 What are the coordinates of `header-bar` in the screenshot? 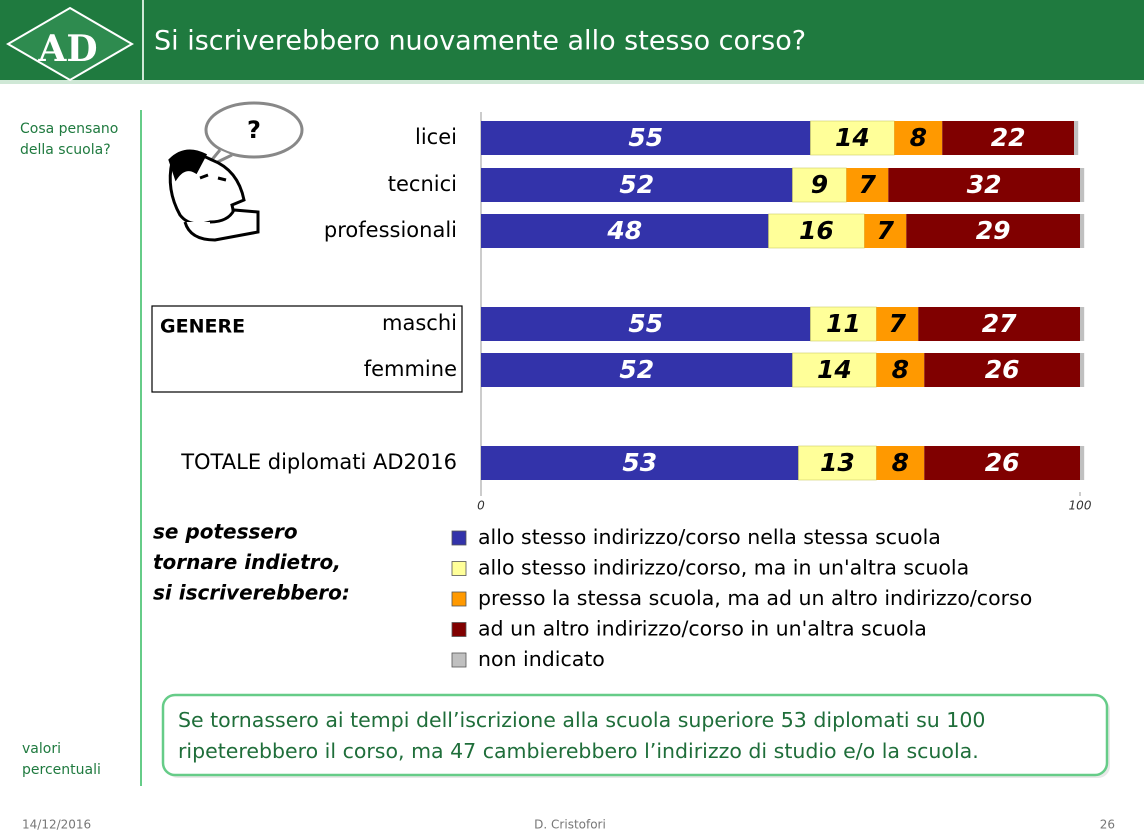 It's located at (572, 40).